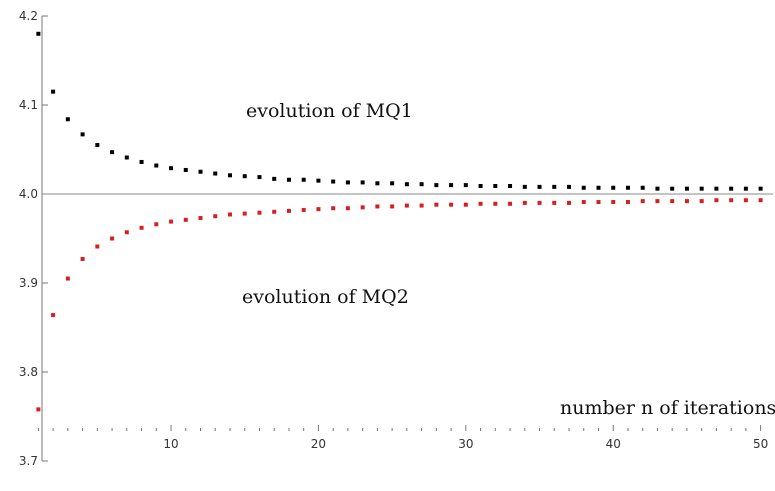  Describe the element at coordinates (28, 283) in the screenshot. I see `y-tick-label: 3.9` at that location.